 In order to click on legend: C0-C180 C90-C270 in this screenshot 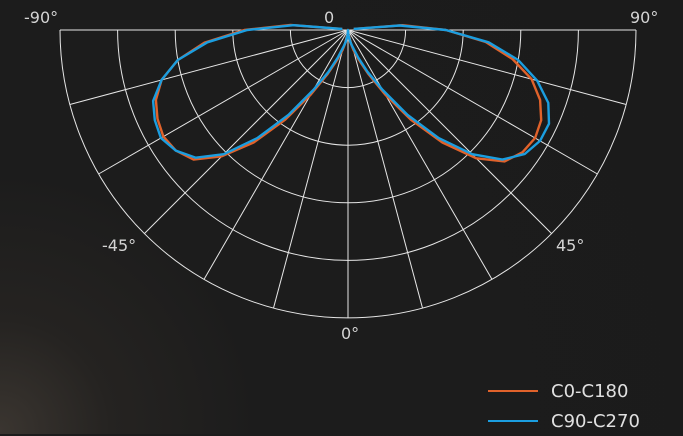, I will do `click(564, 406)`.